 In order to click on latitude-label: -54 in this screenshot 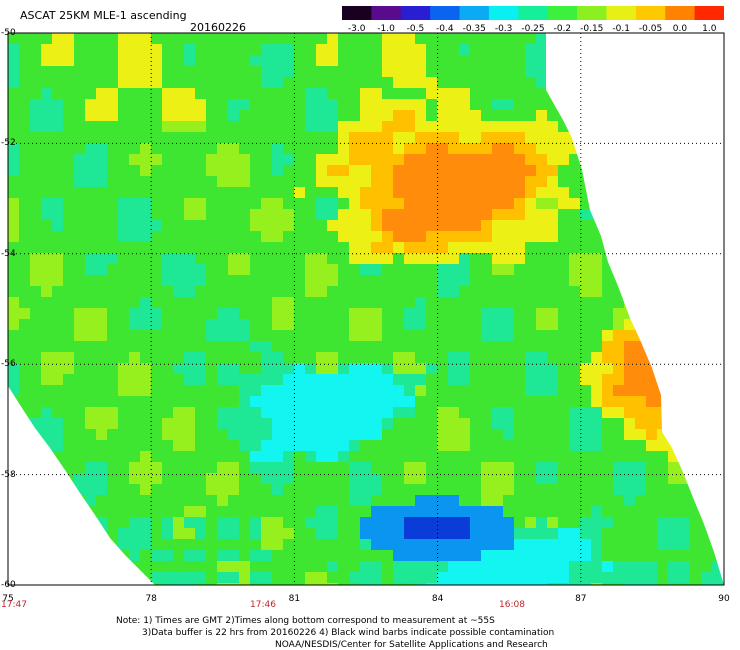, I will do `click(8, 253)`.